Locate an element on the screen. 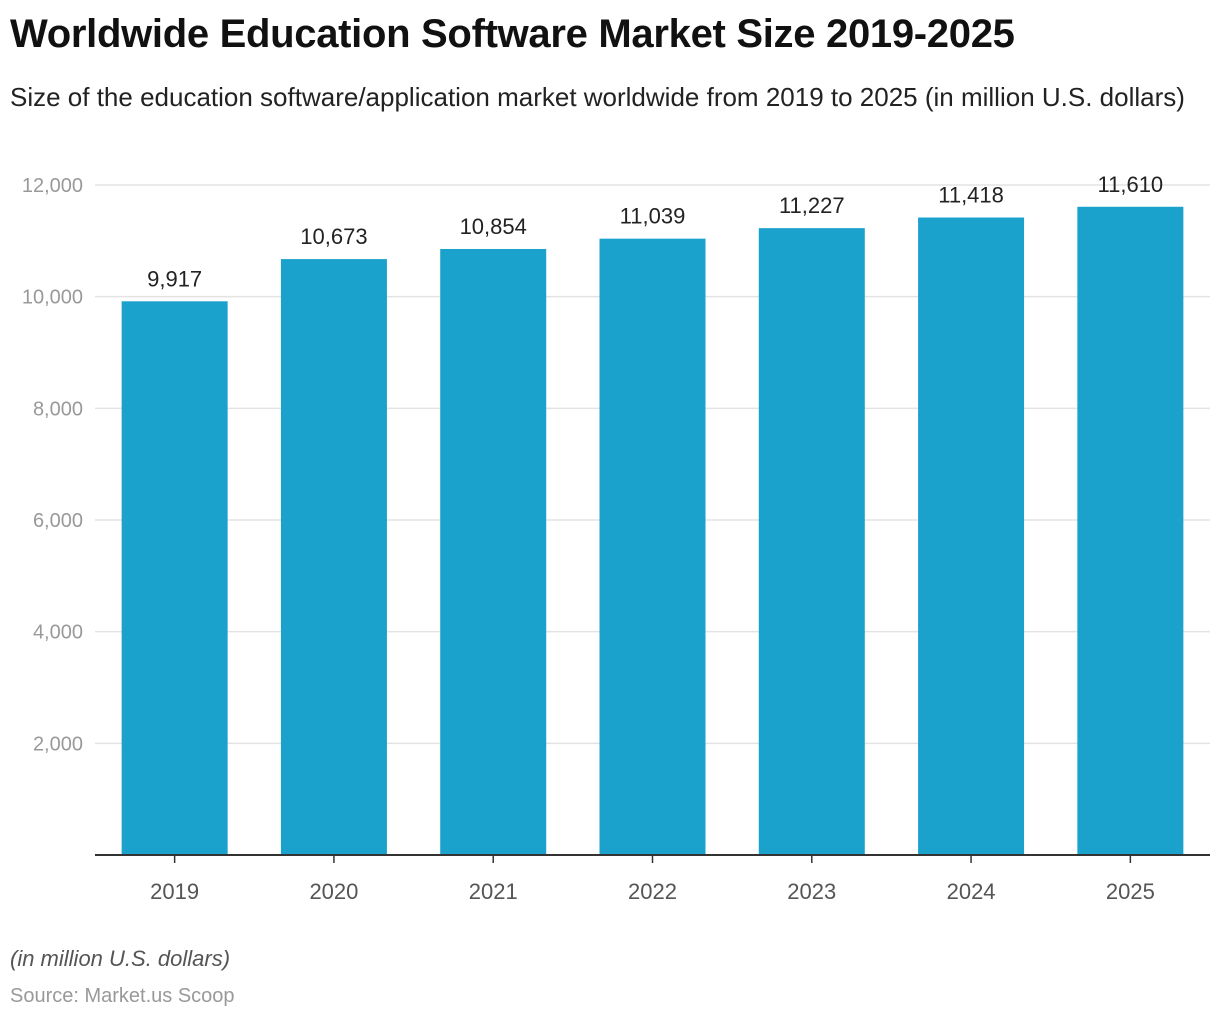 The height and width of the screenshot is (1020, 1220). y-tick-label: 8,000 is located at coordinates (58, 409).